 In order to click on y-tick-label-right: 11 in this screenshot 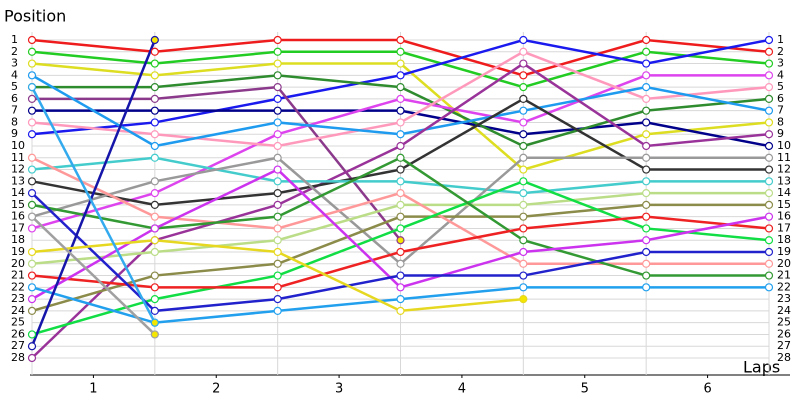, I will do `click(784, 157)`.